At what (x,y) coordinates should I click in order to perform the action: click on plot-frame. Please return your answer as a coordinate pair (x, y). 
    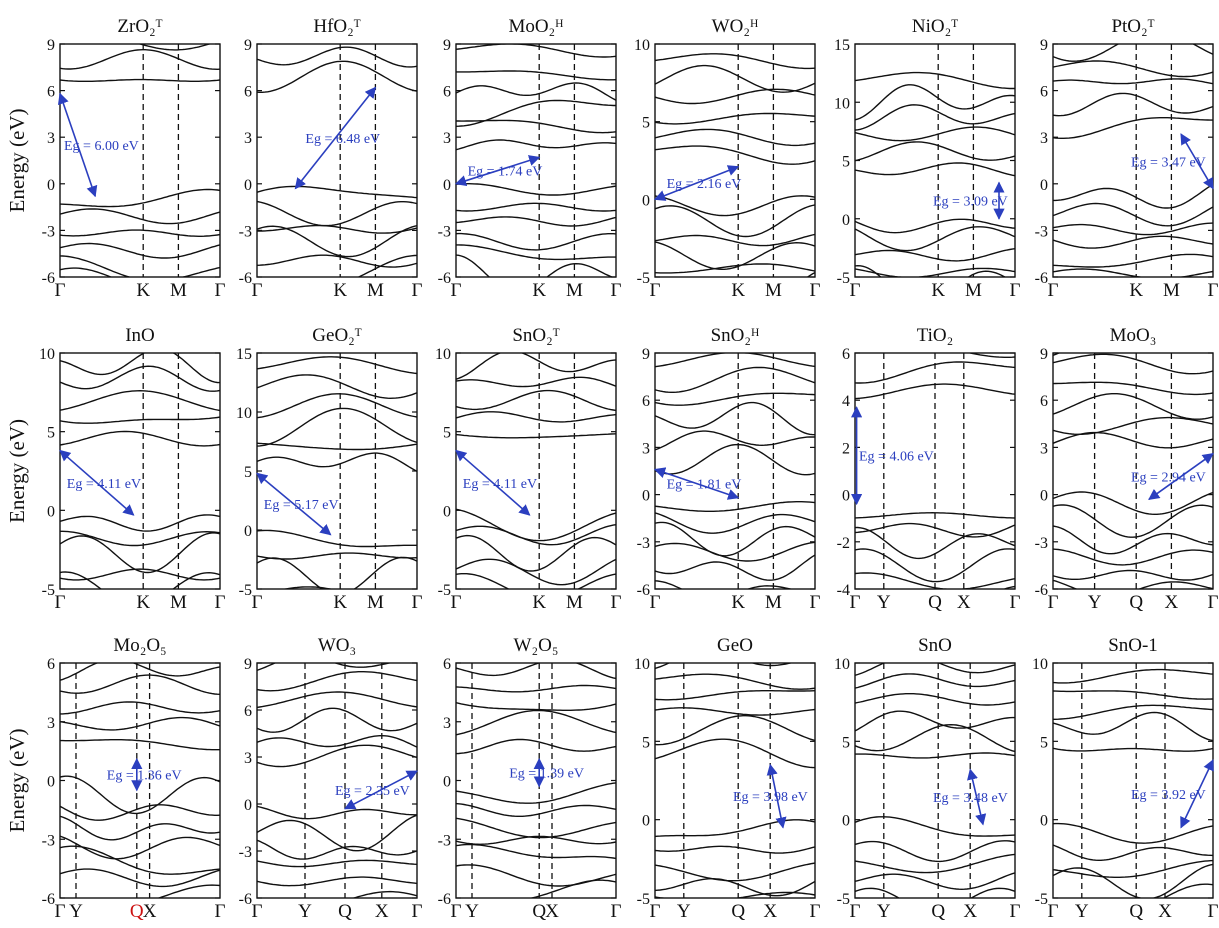
    Looking at the image, I should click on (337, 160).